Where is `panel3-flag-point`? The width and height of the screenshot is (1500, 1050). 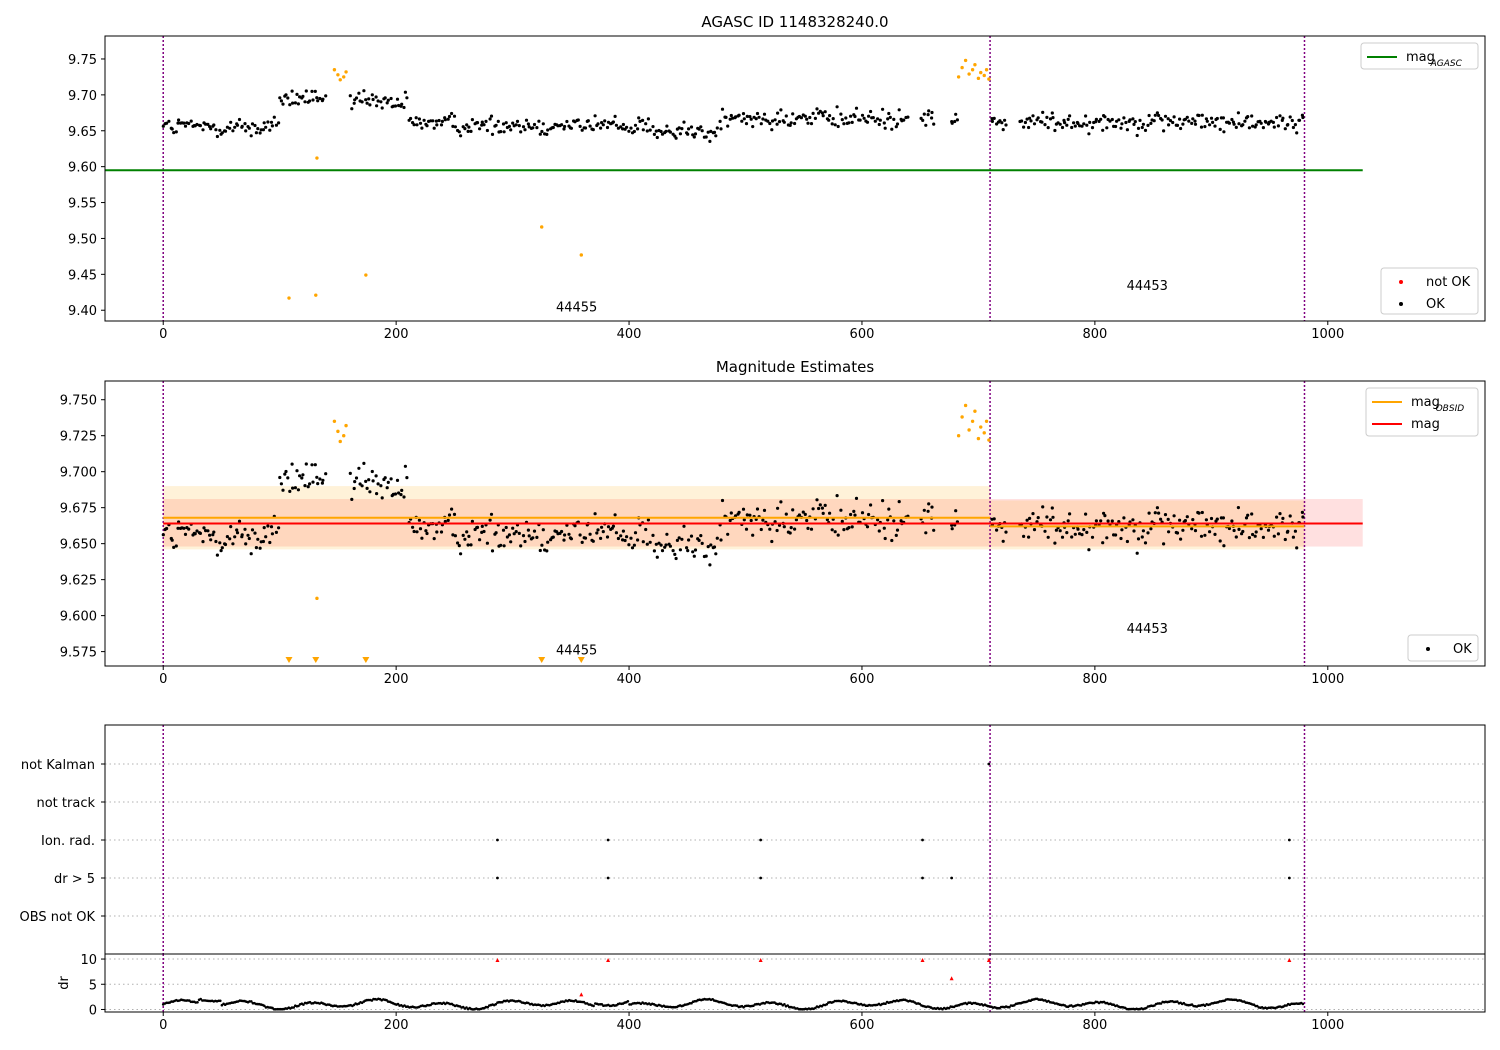 panel3-flag-point is located at coordinates (497, 840).